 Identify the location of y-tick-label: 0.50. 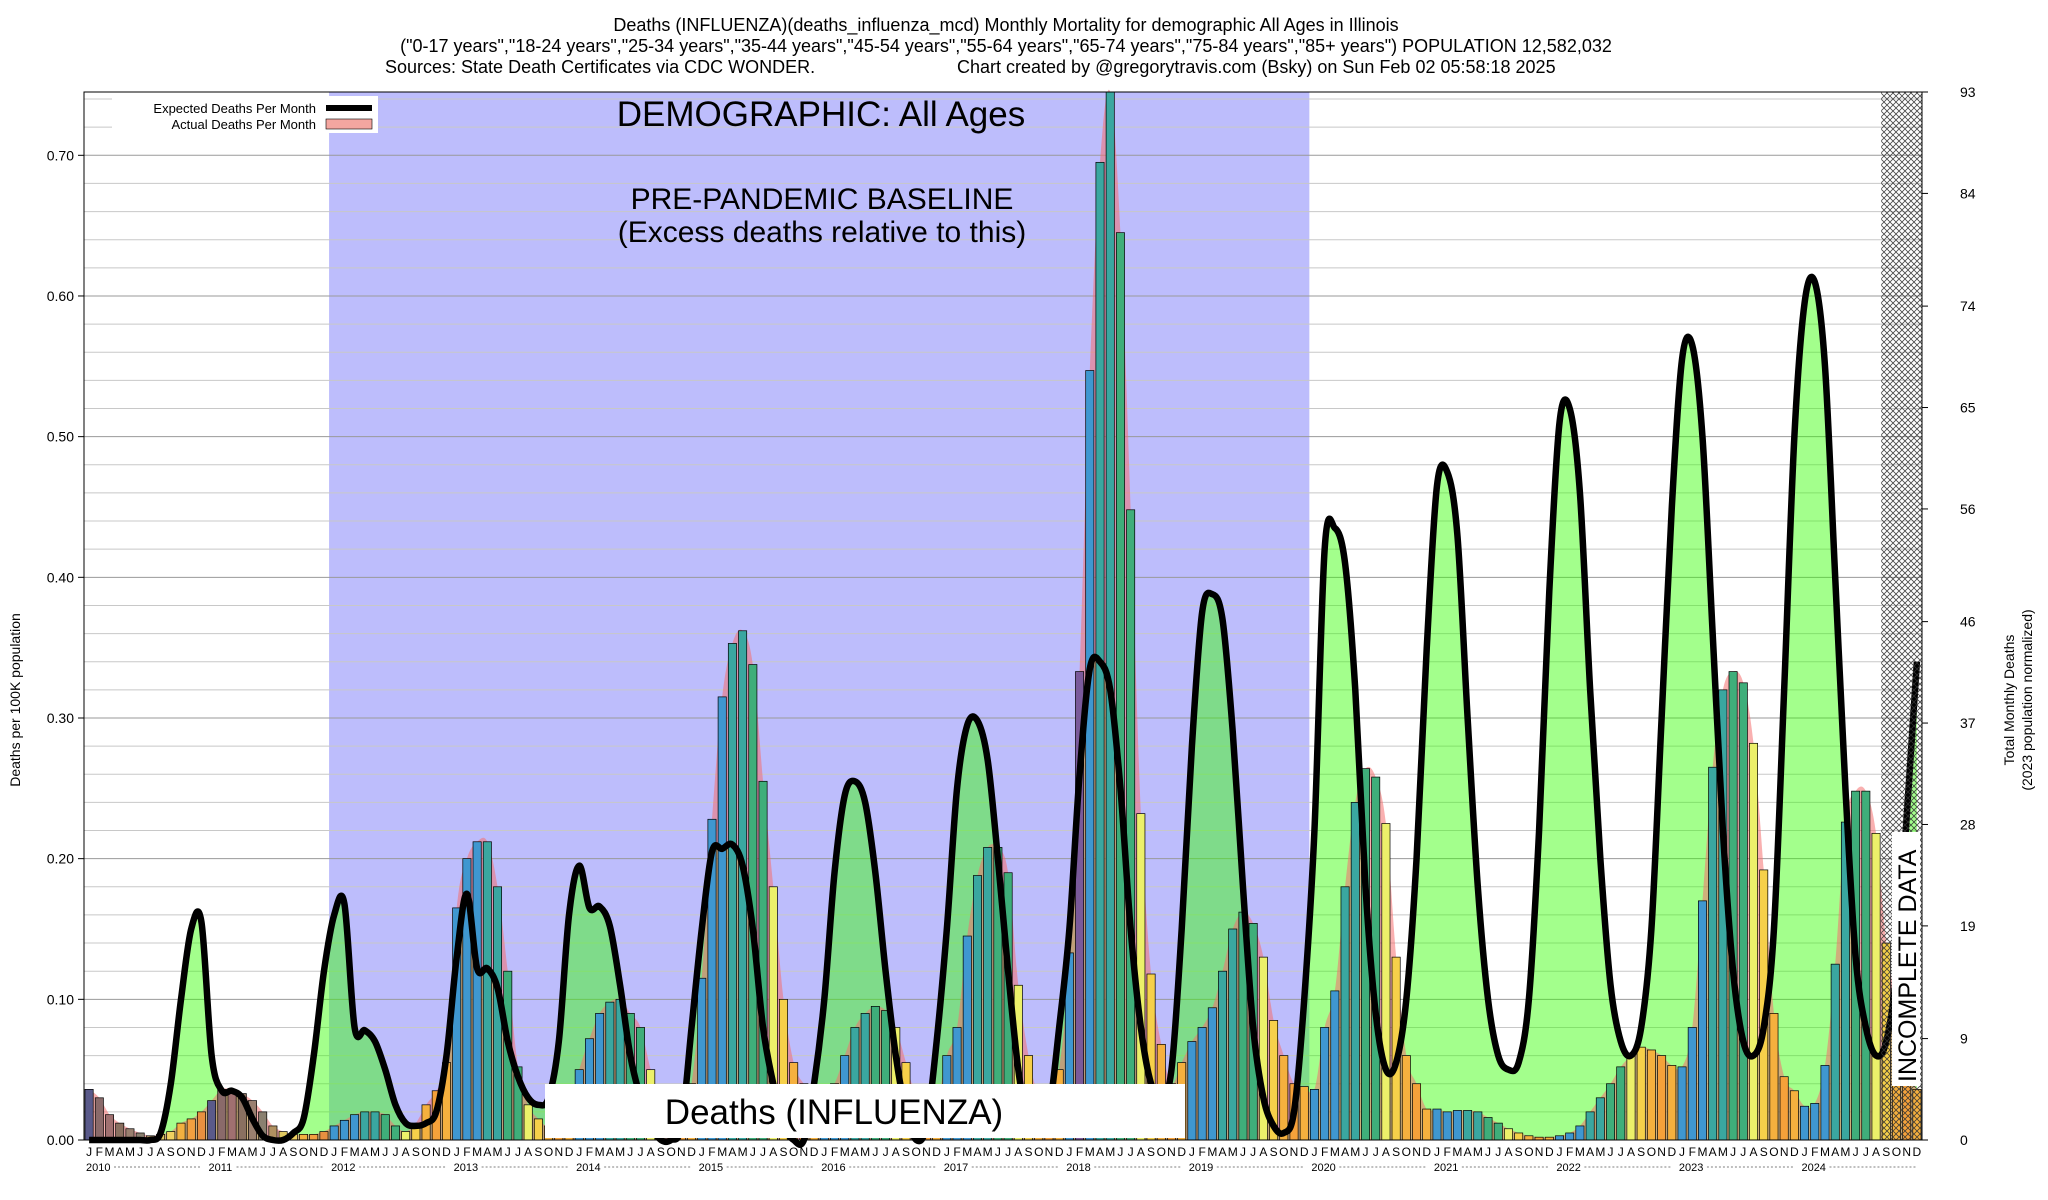
(60, 437).